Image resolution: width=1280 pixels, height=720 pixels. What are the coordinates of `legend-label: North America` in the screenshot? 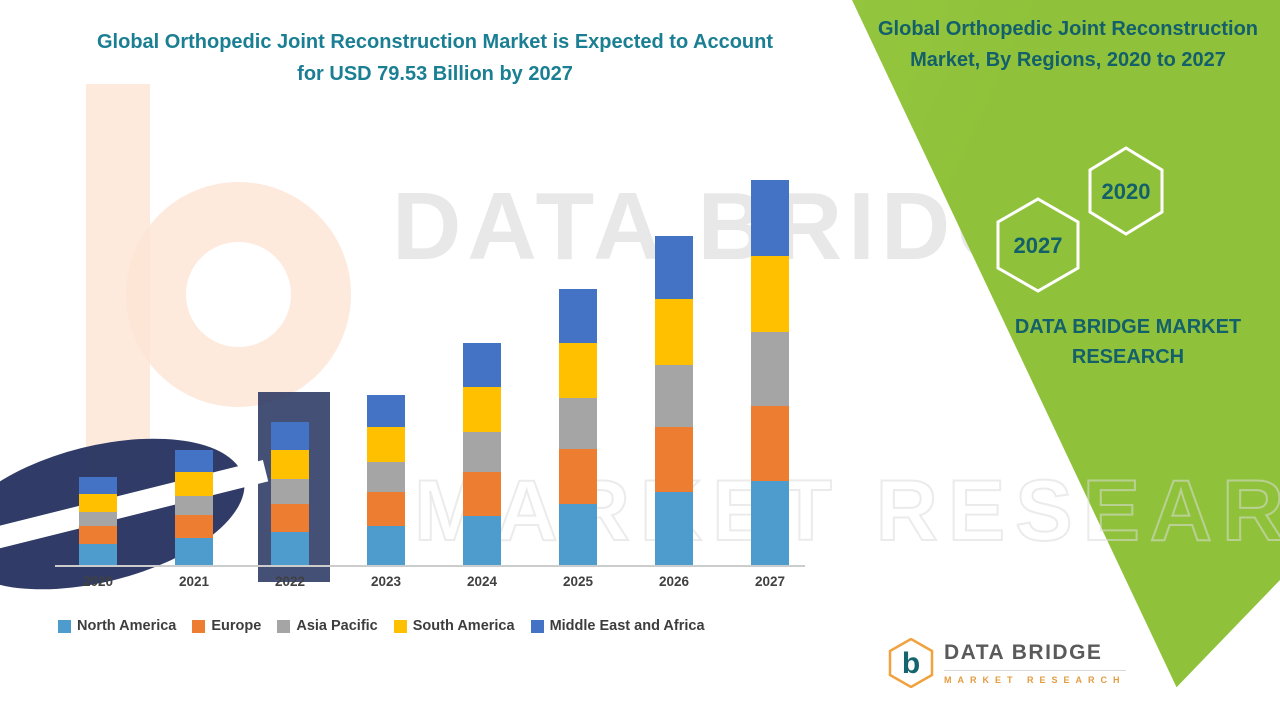 It's located at (127, 626).